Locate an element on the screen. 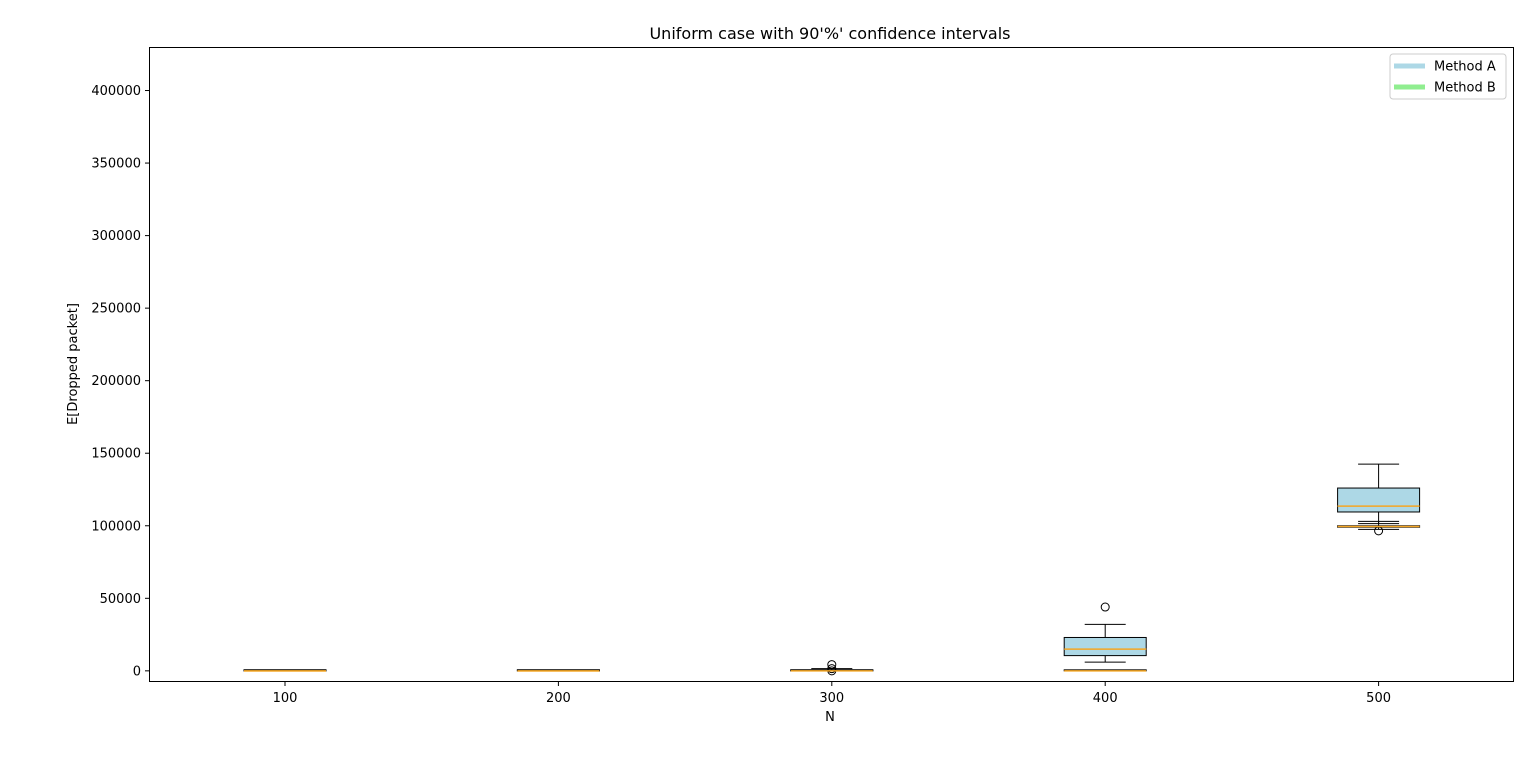 The image size is (1536, 759). legend: Method A Method B is located at coordinates (1448, 76).